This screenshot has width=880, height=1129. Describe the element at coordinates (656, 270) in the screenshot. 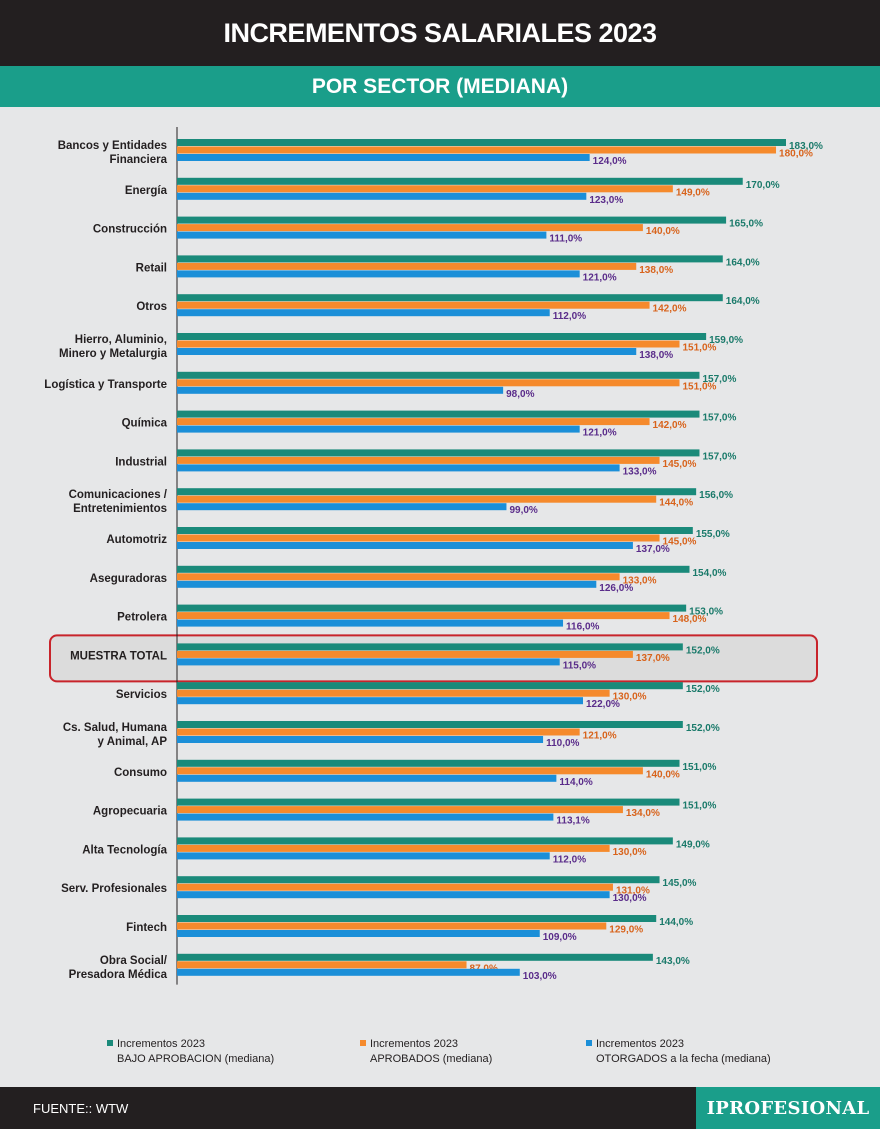

I see `data-label-aprobados: 138,0%` at that location.